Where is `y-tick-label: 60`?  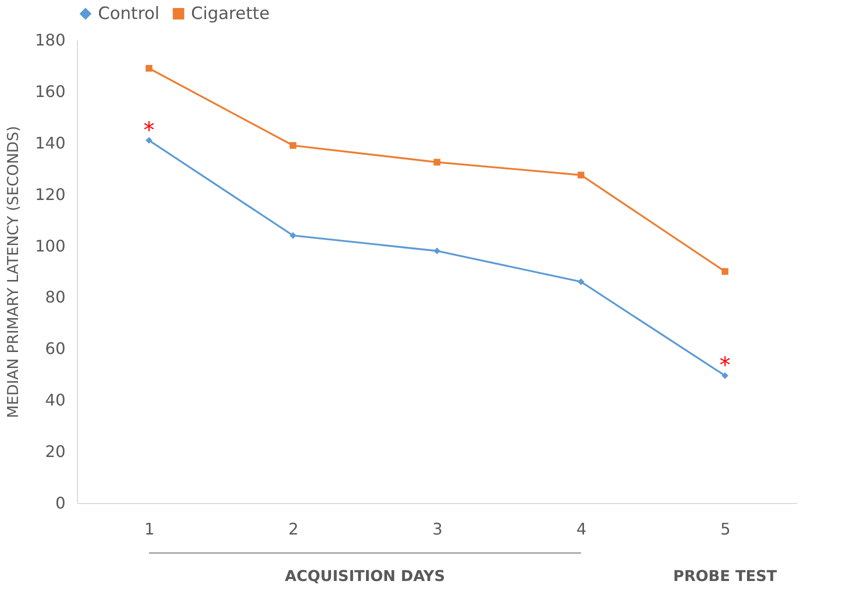
y-tick-label: 60 is located at coordinates (55, 348).